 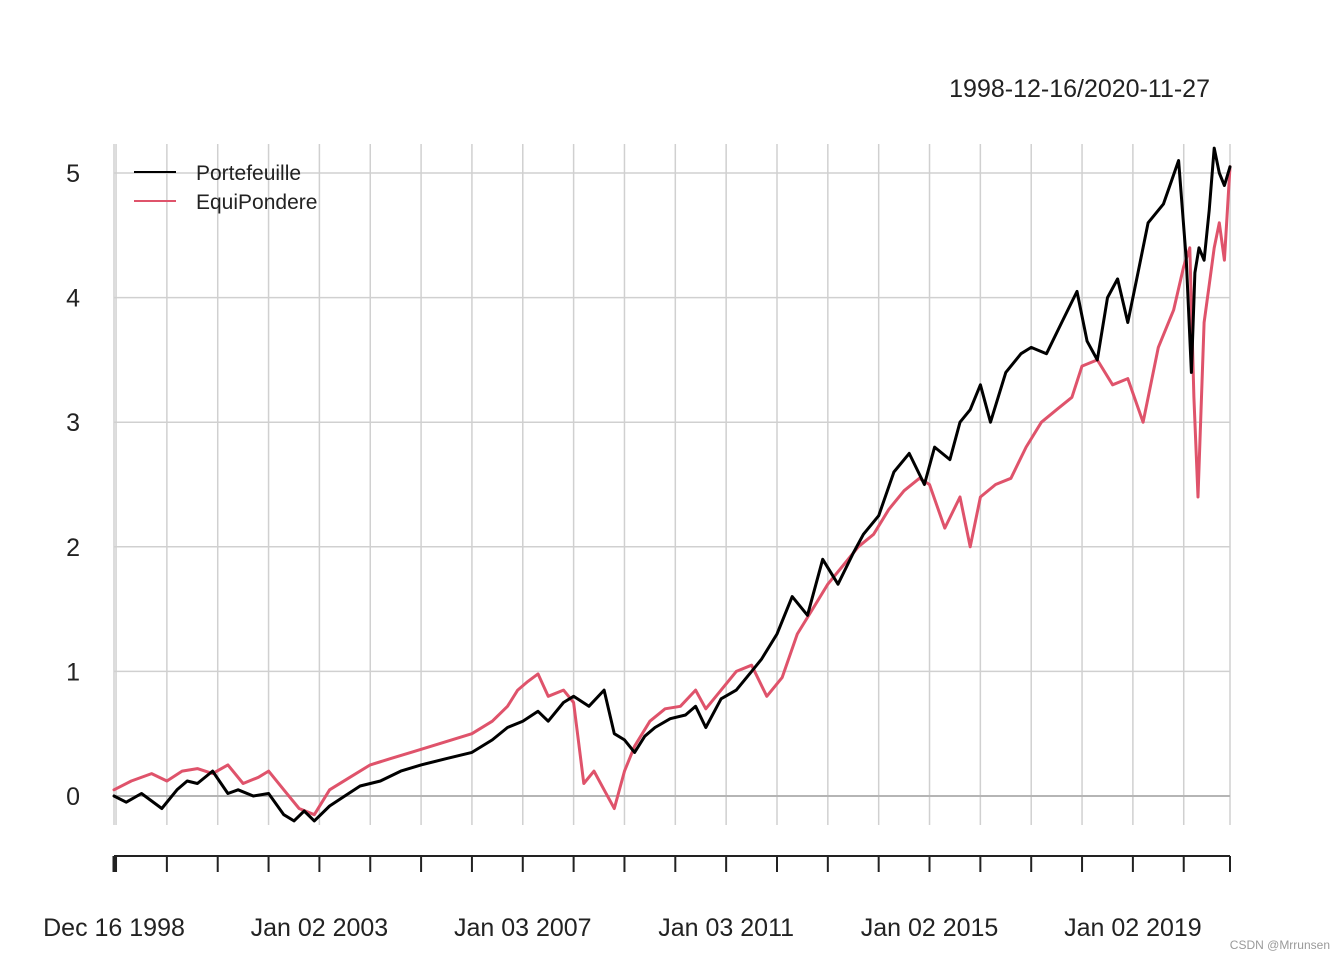 What do you see at coordinates (73, 423) in the screenshot?
I see `y-tick-label: 3` at bounding box center [73, 423].